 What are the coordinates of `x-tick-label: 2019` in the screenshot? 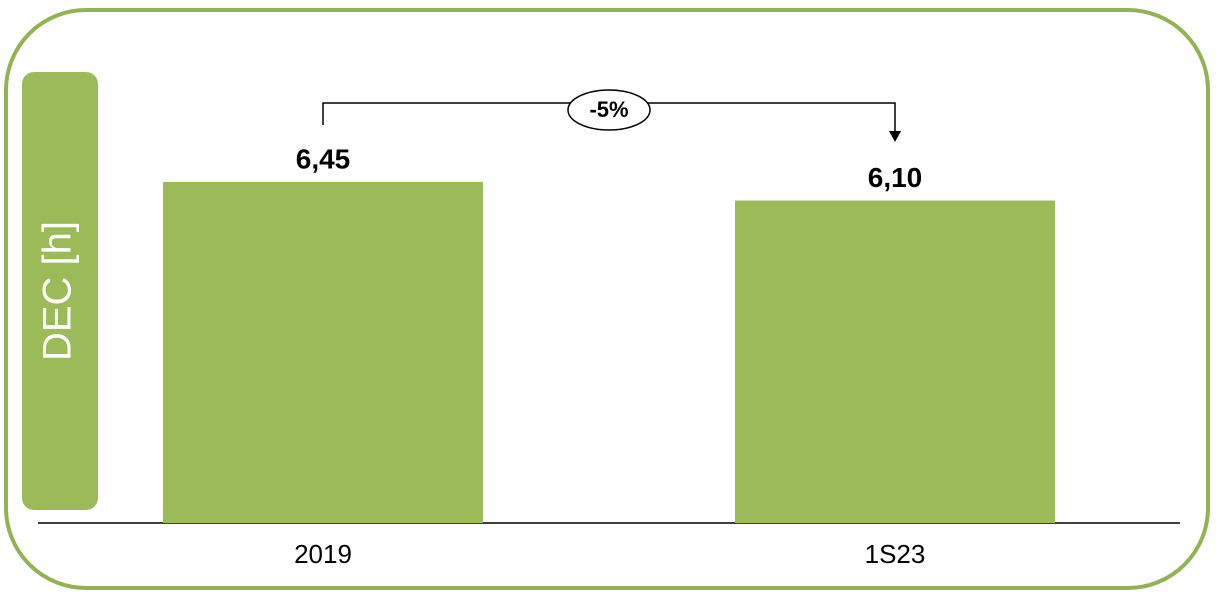 It's located at (323, 554).